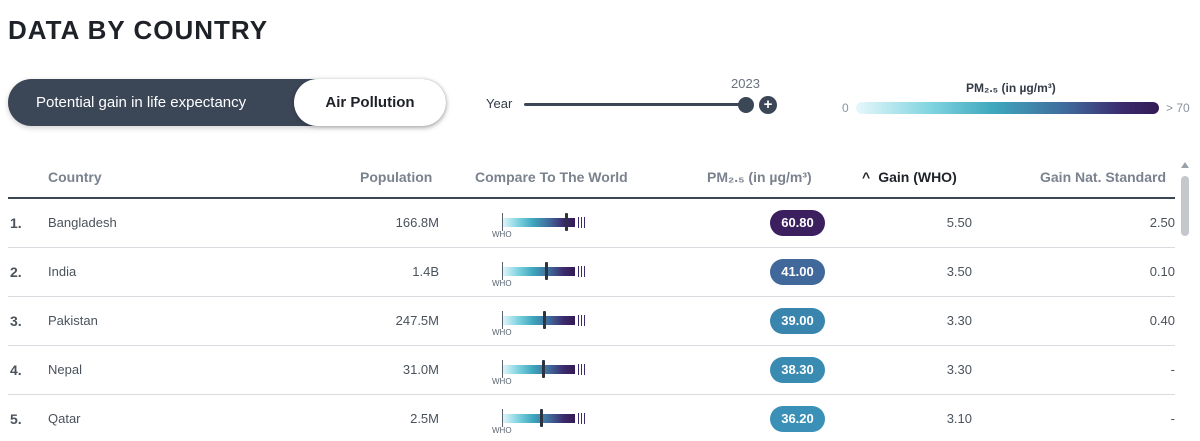 This screenshot has height=441, width=1200. I want to click on row-country: Bangladesh, so click(82, 222).